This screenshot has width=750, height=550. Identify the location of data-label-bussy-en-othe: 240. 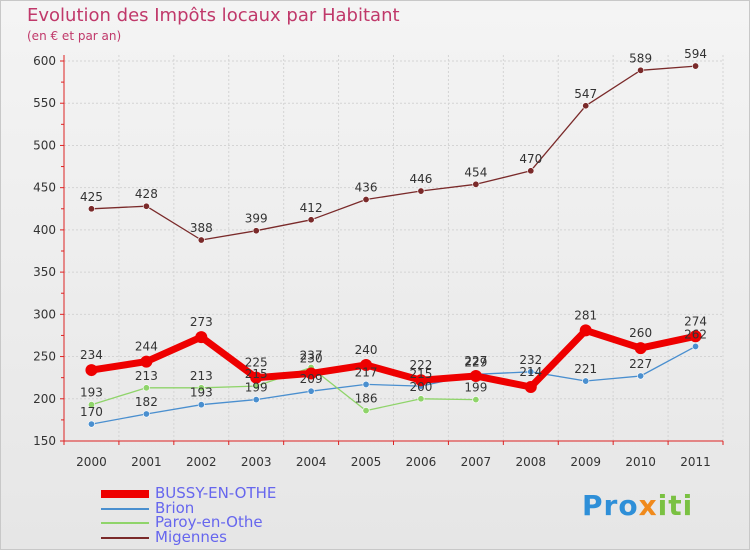
(366, 350).